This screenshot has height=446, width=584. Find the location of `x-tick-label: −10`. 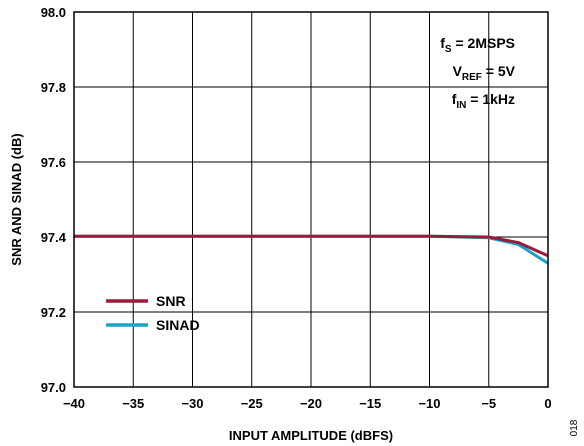

x-tick-label: −10 is located at coordinates (429, 403).